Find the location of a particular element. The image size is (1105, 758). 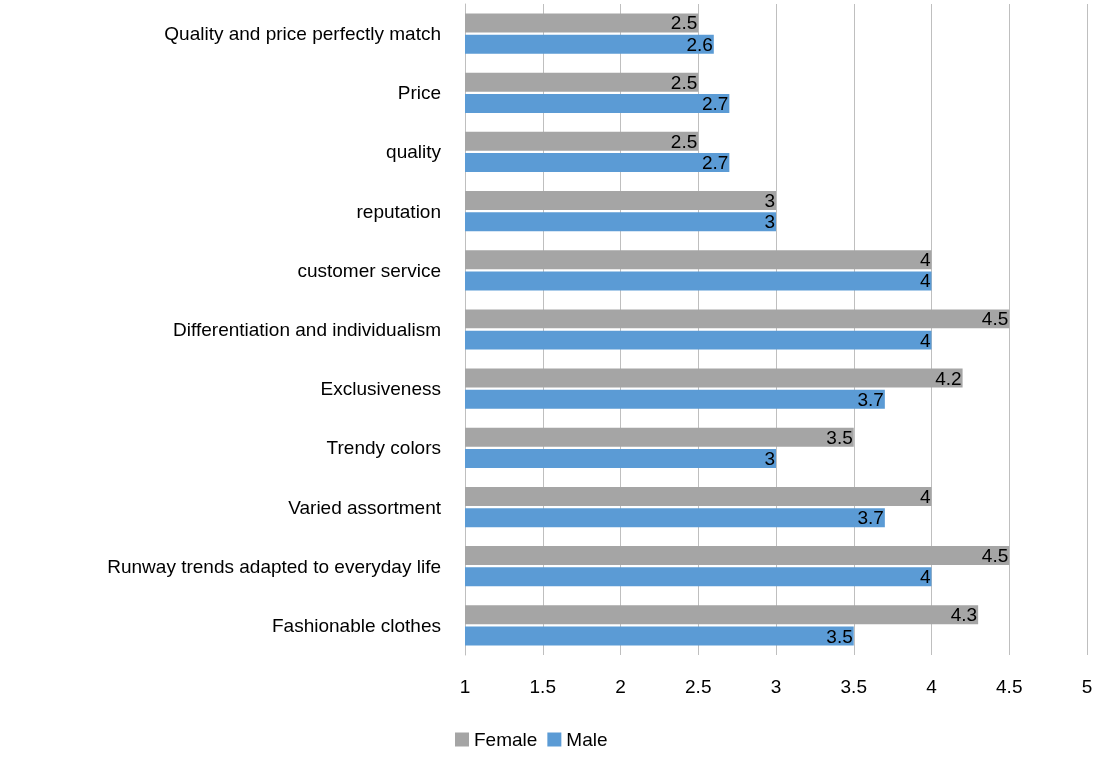

x-tick-label: 4.5 is located at coordinates (1009, 686).